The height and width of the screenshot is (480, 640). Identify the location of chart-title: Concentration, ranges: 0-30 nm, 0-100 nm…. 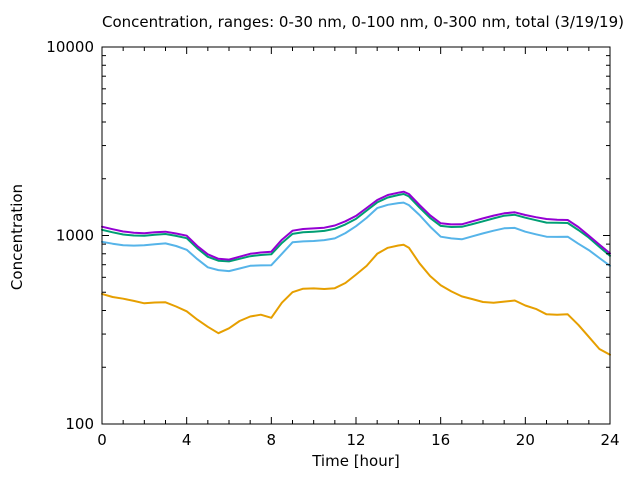
(363, 22).